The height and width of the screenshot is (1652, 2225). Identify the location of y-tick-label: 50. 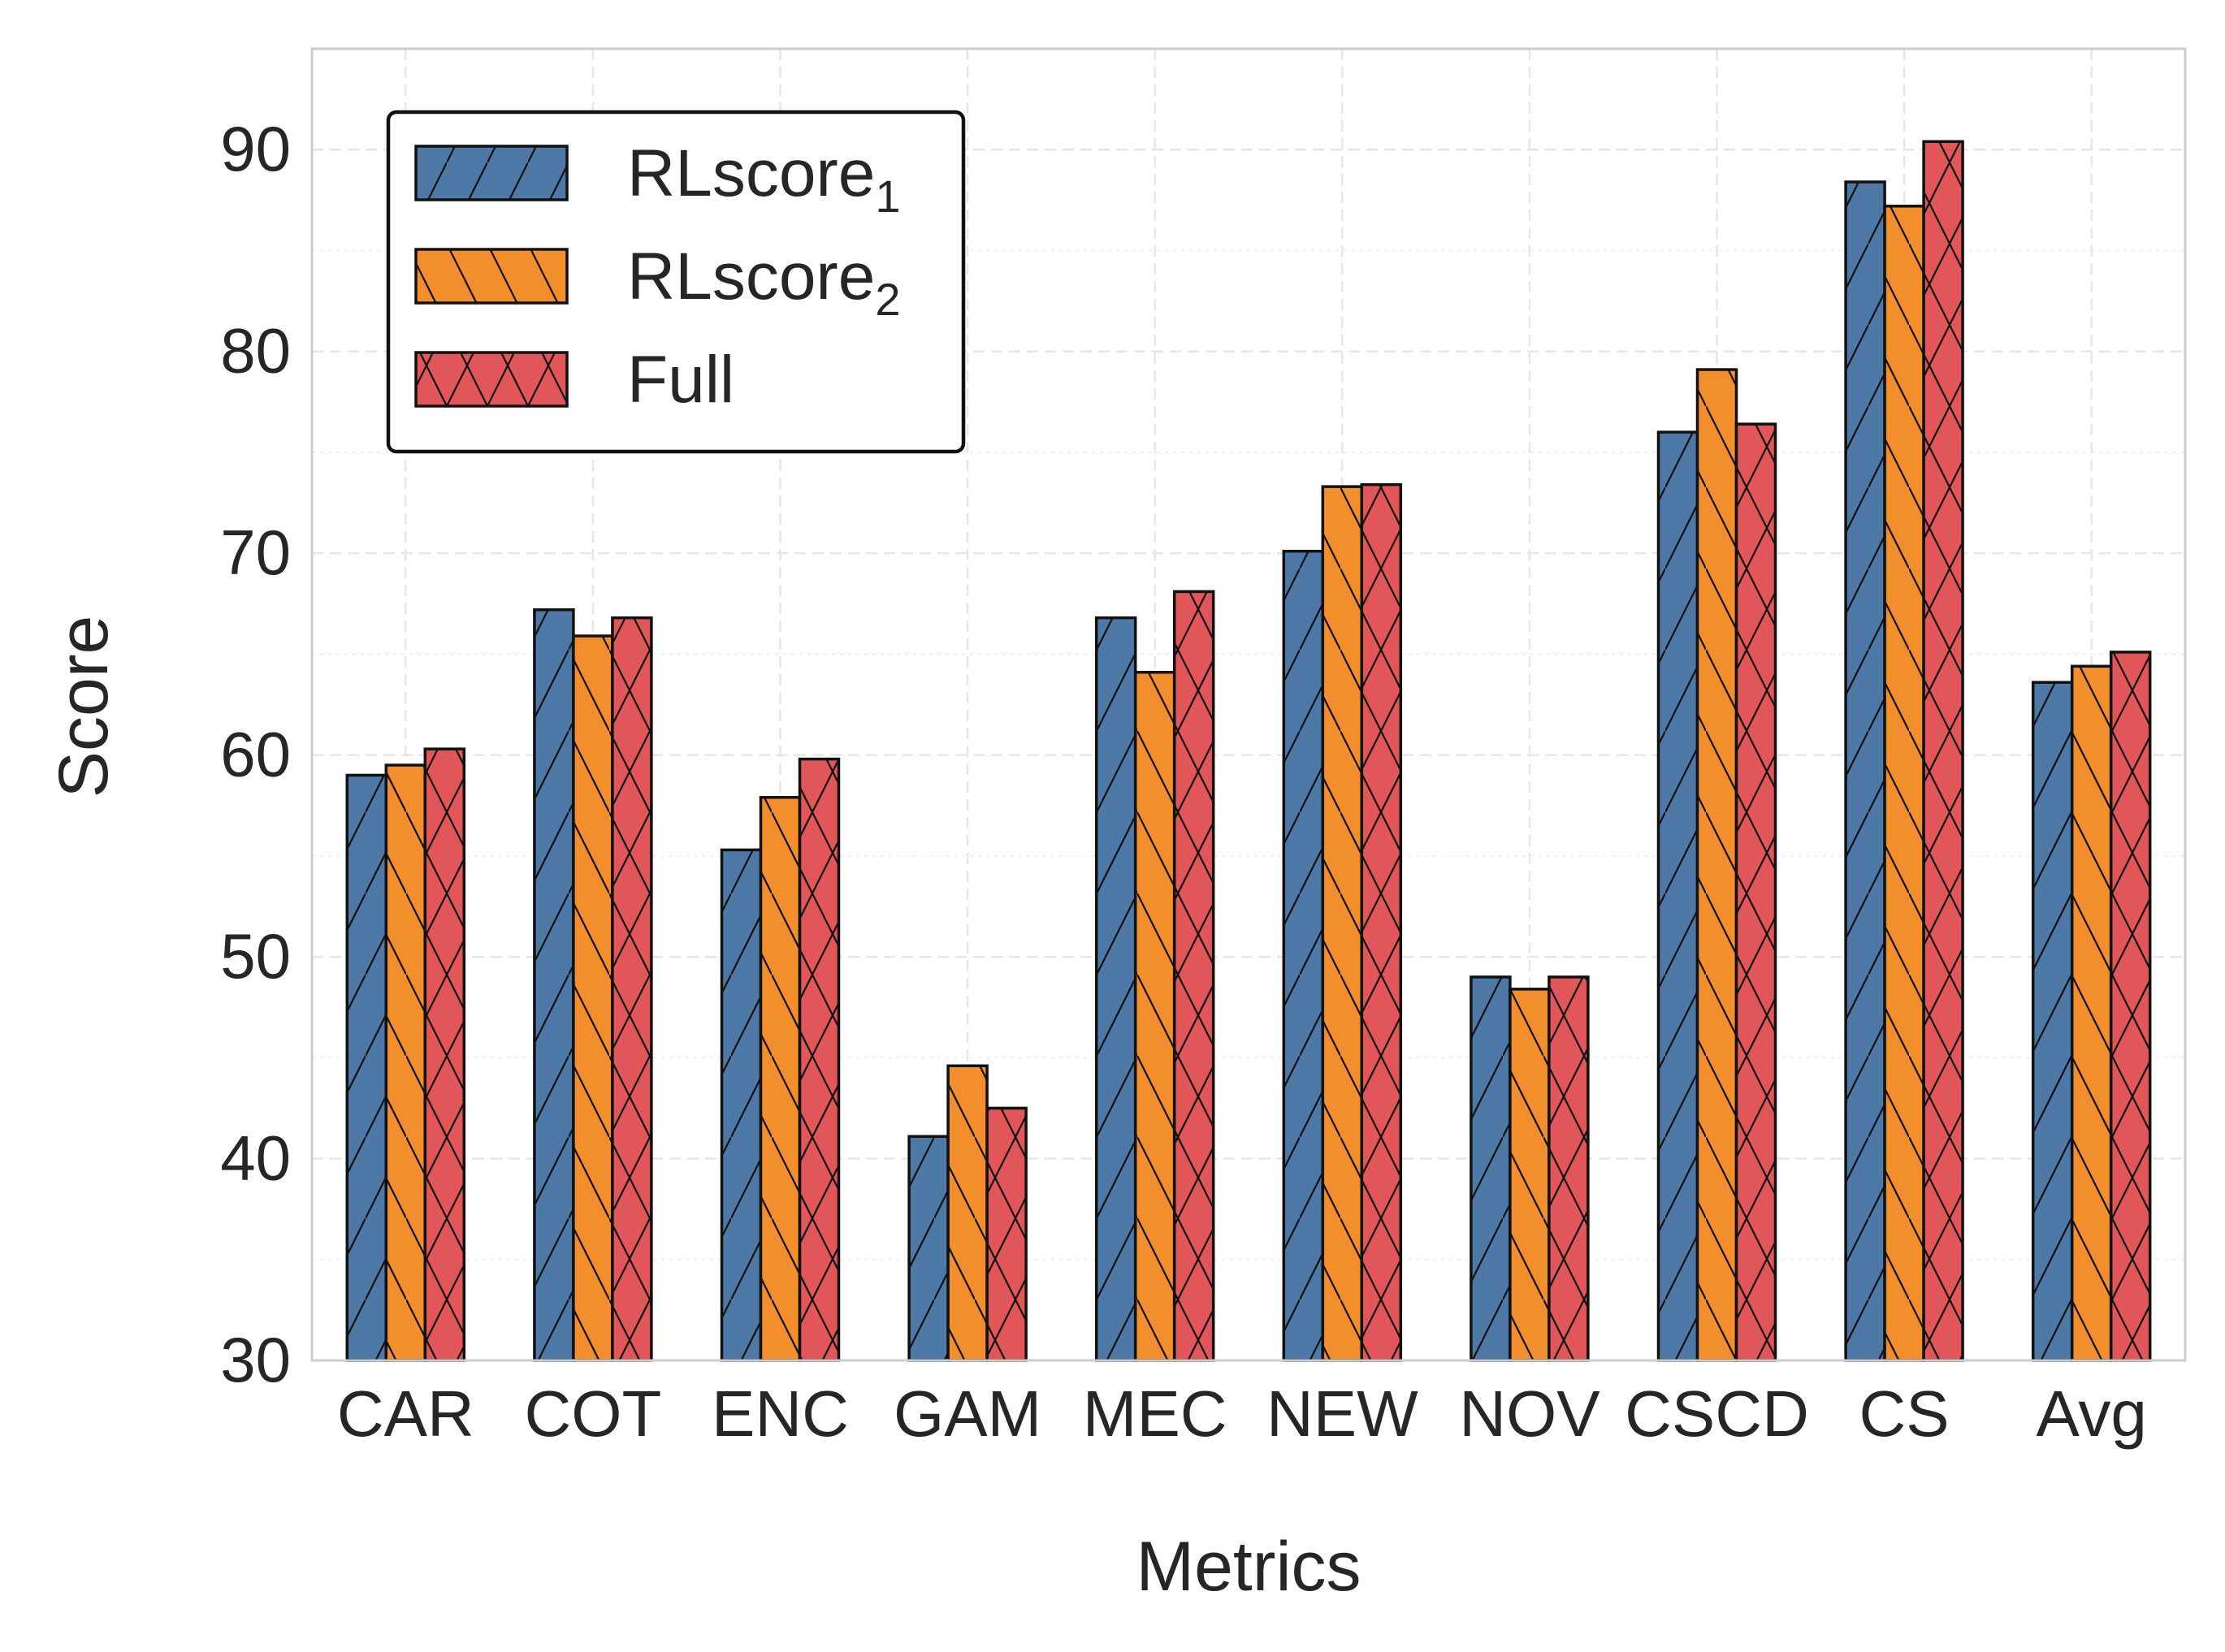
(255, 956).